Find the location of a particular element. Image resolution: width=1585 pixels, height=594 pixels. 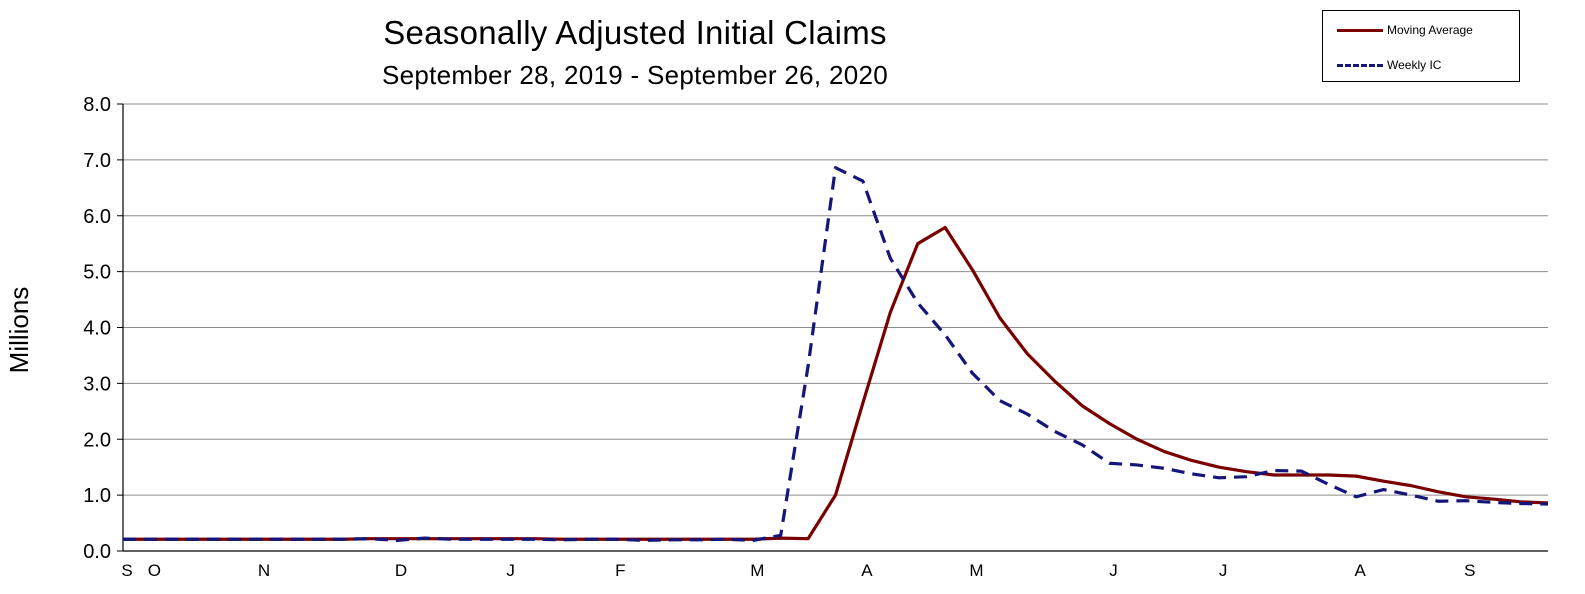

y-tick-label: 0.0 is located at coordinates (97, 552).